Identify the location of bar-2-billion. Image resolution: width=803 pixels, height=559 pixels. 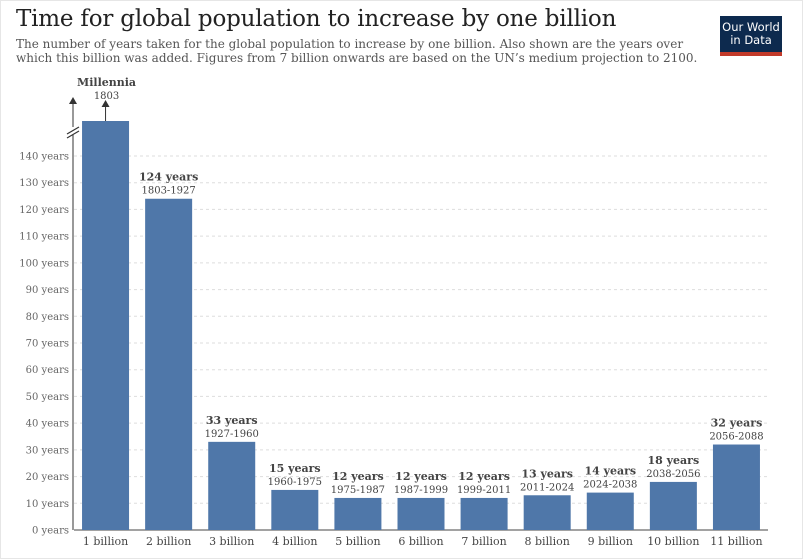
(169, 364).